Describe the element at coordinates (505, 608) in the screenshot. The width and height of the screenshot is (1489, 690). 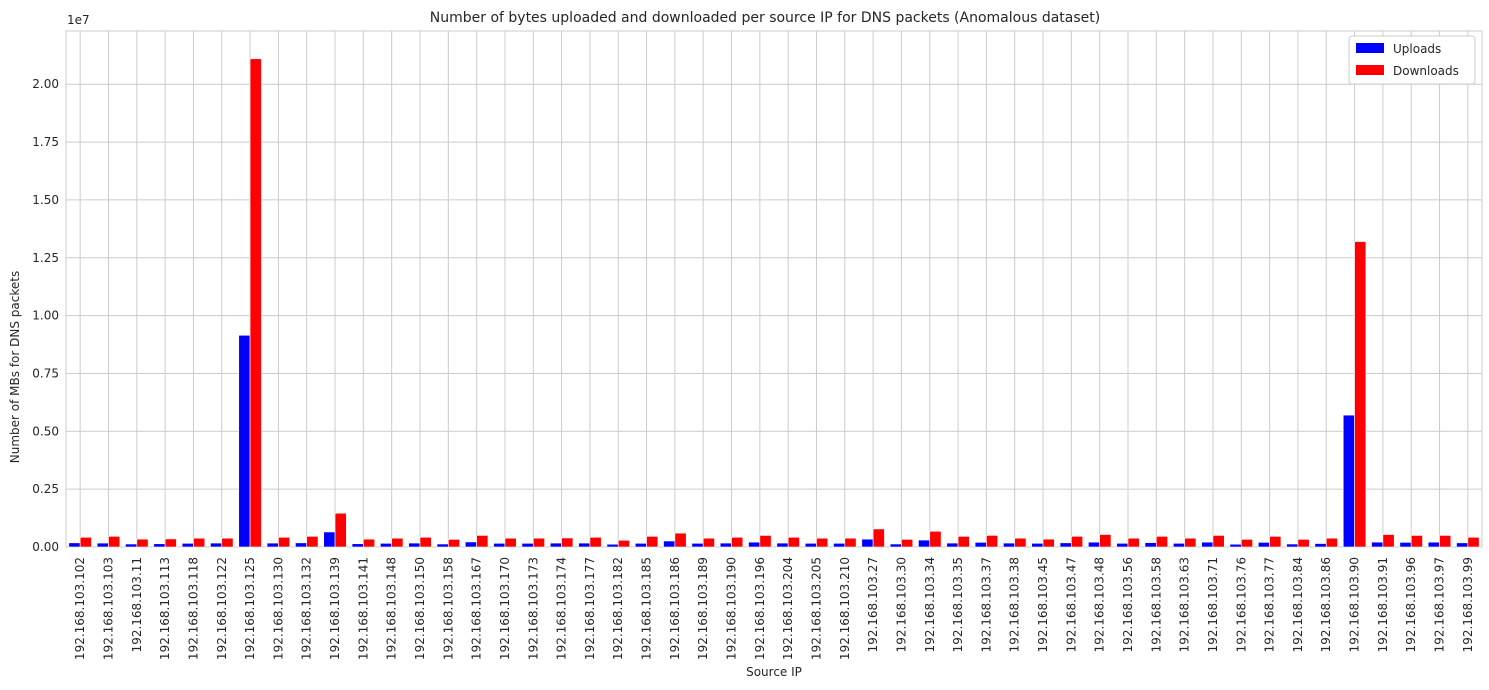
I see `x-tick-label: 192.168.103.170` at that location.